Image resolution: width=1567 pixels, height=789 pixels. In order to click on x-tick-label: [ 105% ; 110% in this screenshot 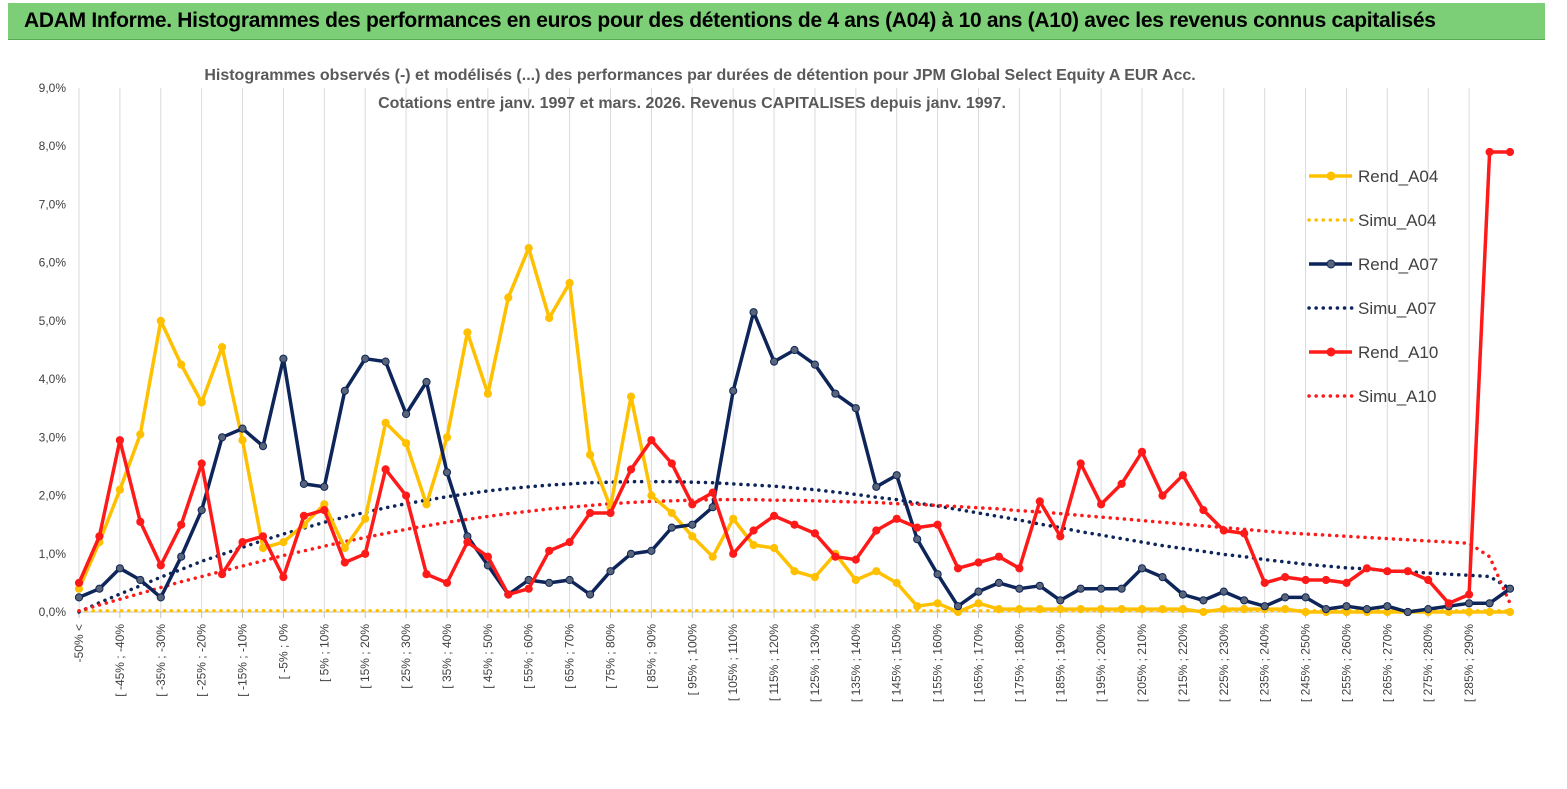, I will do `click(733, 662)`.